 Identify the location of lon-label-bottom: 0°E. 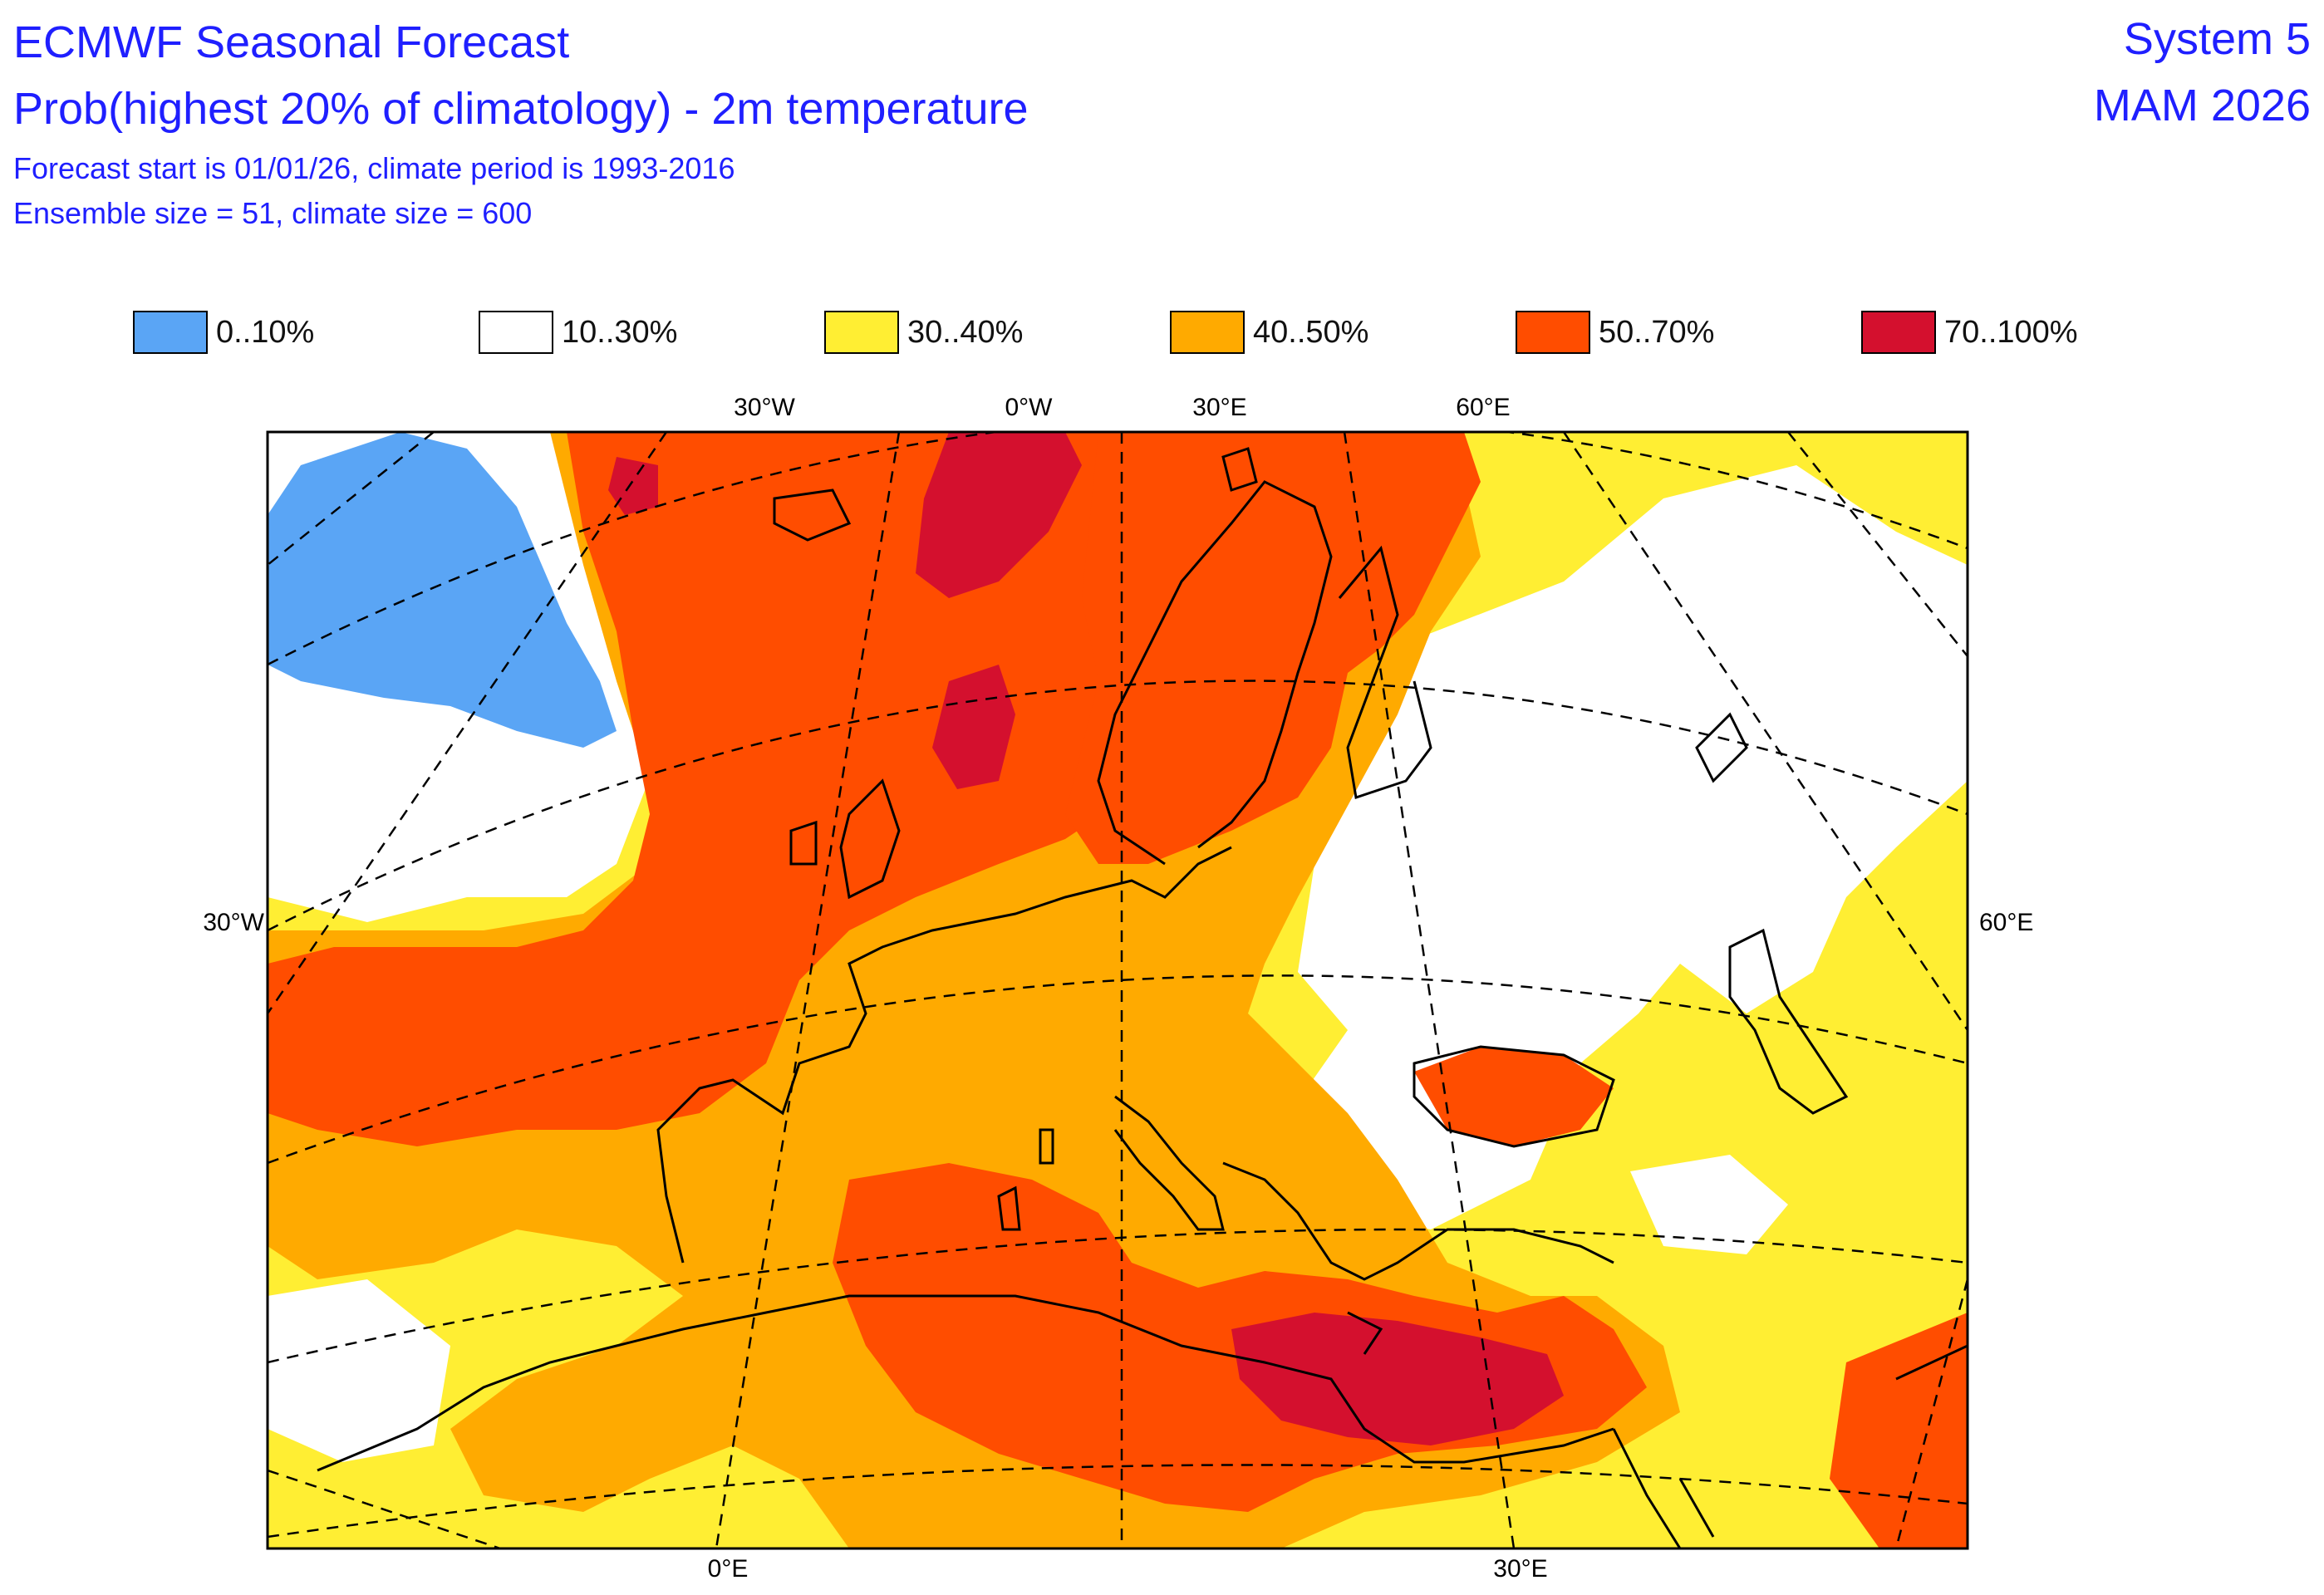
(728, 1569).